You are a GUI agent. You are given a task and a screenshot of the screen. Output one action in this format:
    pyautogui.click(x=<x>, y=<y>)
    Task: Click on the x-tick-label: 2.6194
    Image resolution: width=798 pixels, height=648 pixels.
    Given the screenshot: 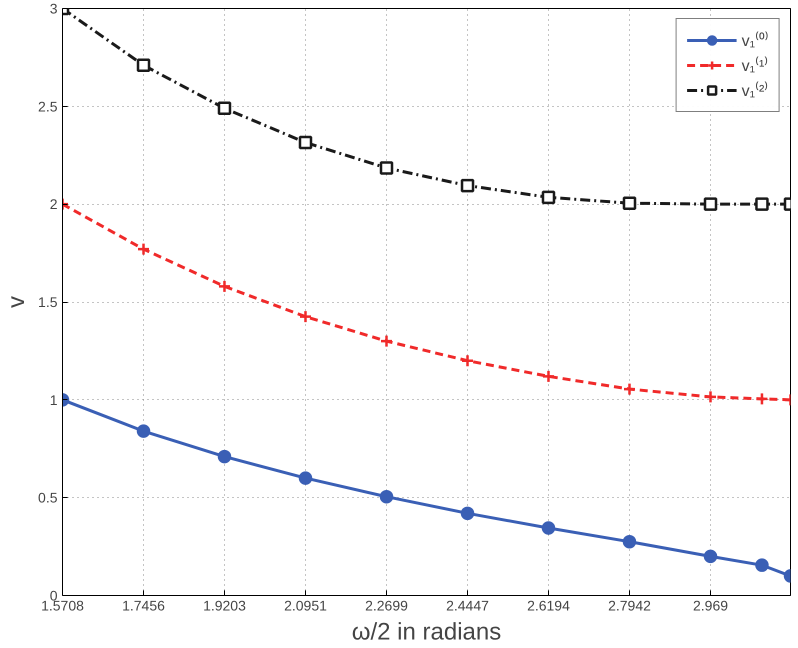 What is the action you would take?
    pyautogui.click(x=548, y=606)
    